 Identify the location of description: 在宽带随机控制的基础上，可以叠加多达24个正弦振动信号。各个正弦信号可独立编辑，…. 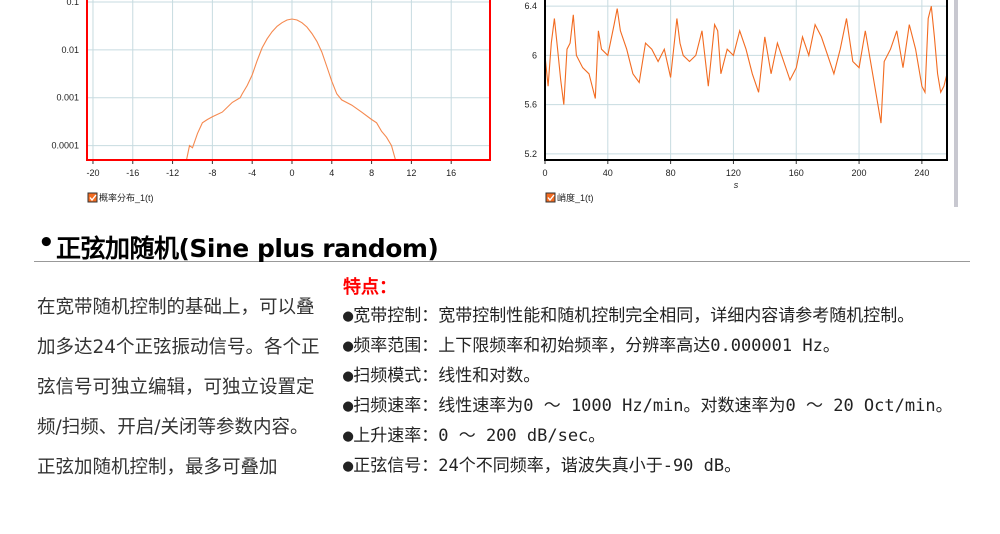
(184, 388).